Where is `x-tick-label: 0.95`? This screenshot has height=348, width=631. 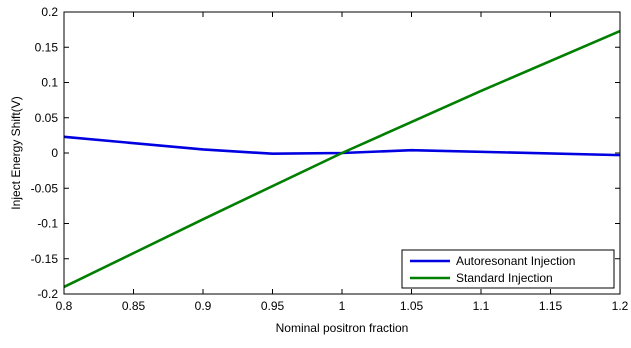 x-tick-label: 0.95 is located at coordinates (273, 306).